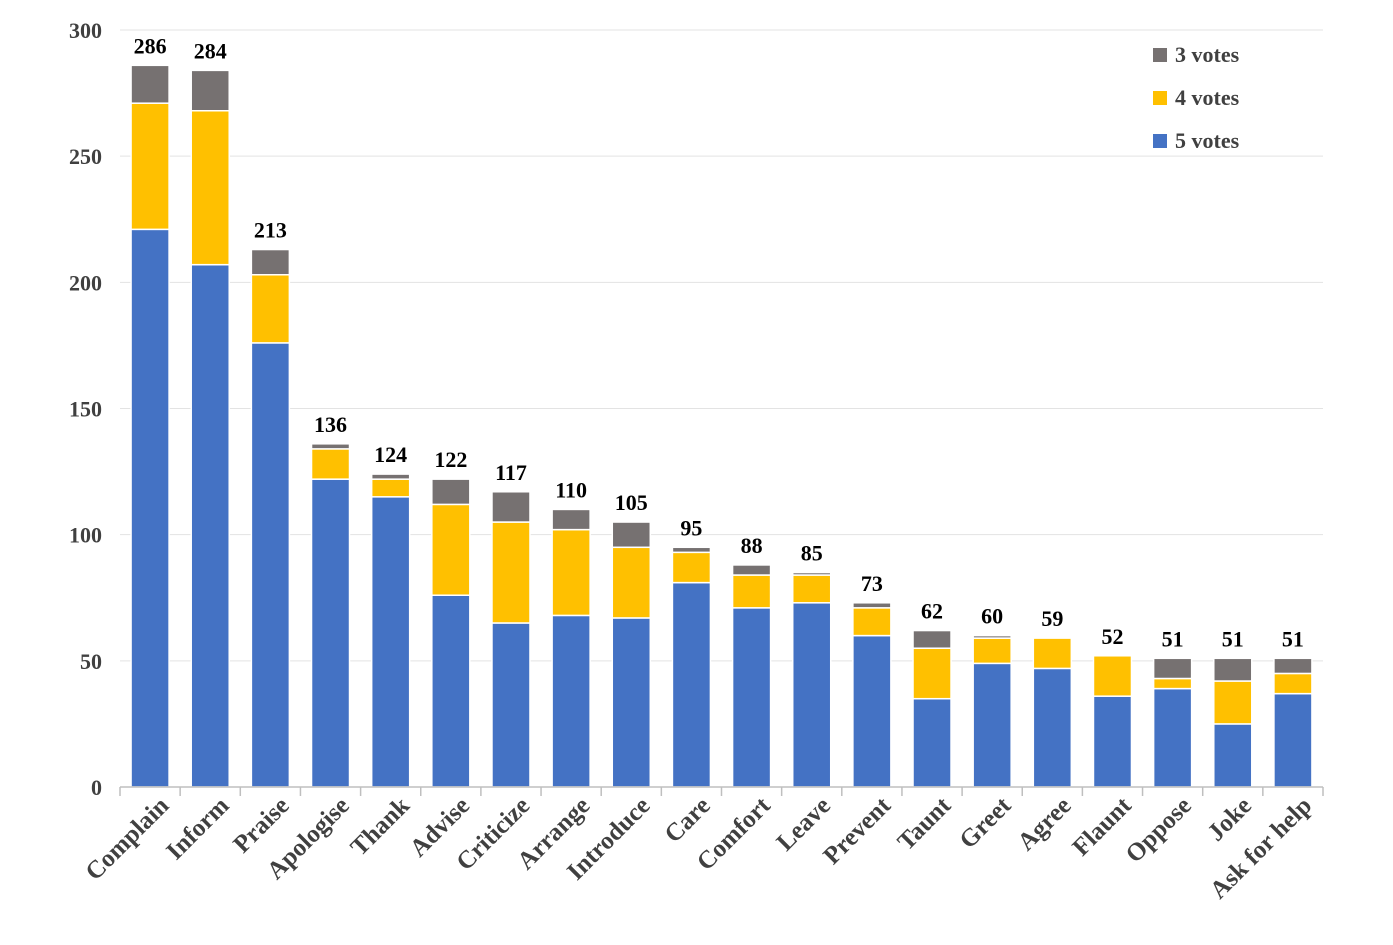 The image size is (1393, 945). I want to click on total-label: 95, so click(691, 527).